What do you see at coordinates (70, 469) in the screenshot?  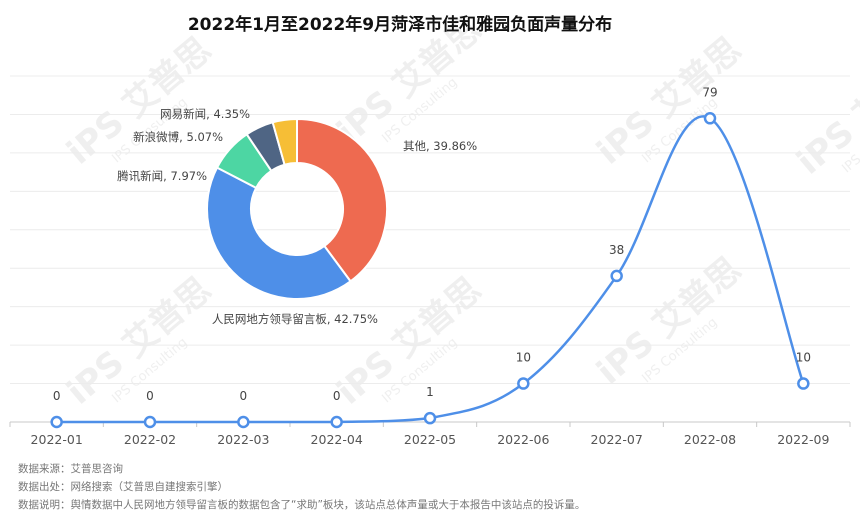 I see `footer-source: 数据来源：艾普思咨询` at bounding box center [70, 469].